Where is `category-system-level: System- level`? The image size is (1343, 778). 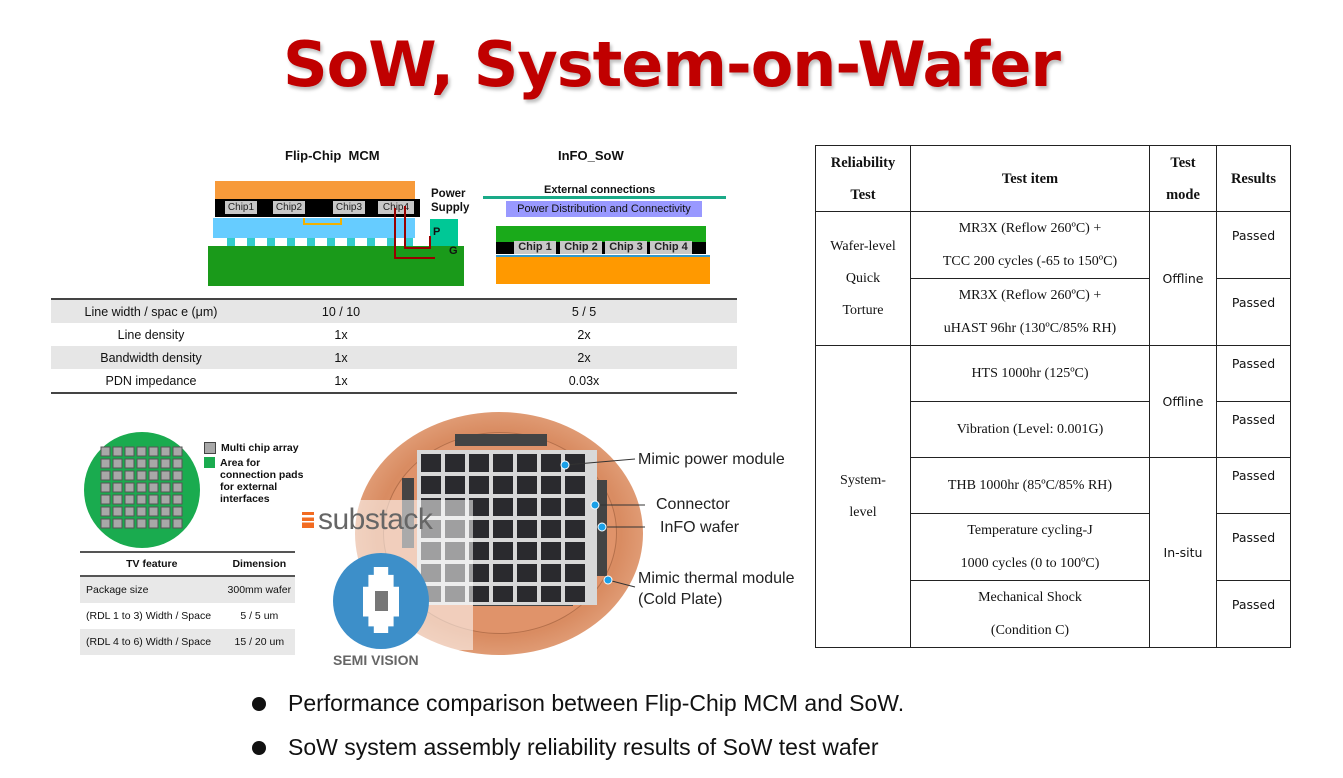
category-system-level: System- level is located at coordinates (863, 496).